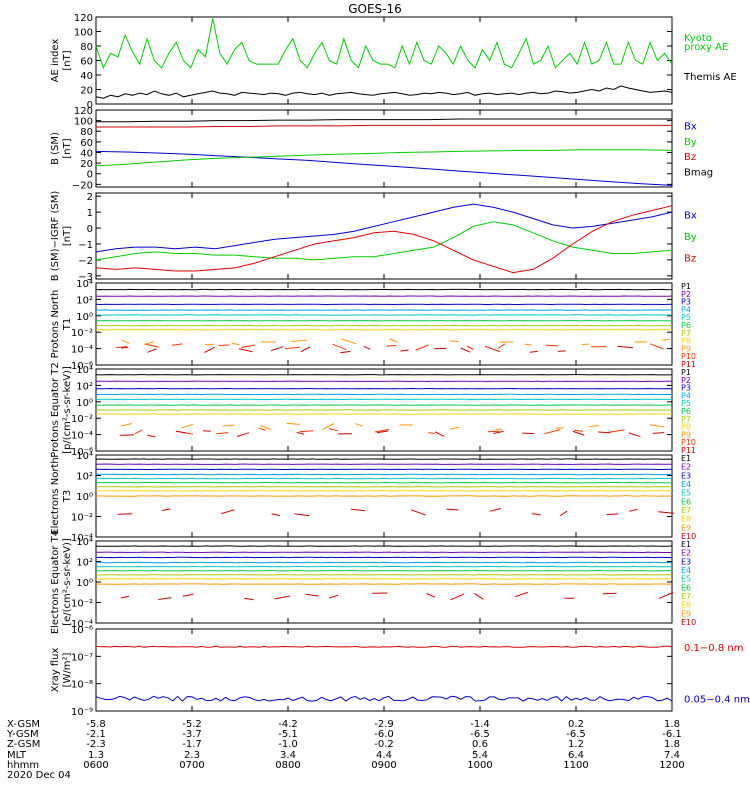 This screenshot has width=750, height=800. I want to click on legend-label: E8, so click(686, 605).